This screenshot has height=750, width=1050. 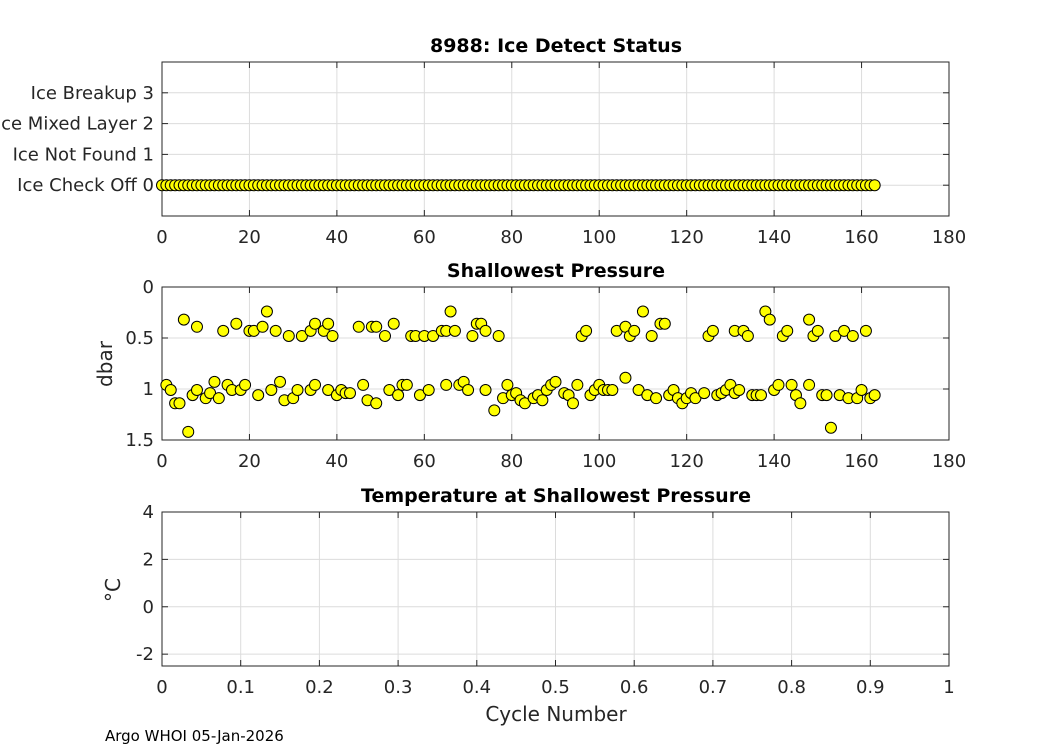 I want to click on x-tick-label: 0.3, so click(x=398, y=687).